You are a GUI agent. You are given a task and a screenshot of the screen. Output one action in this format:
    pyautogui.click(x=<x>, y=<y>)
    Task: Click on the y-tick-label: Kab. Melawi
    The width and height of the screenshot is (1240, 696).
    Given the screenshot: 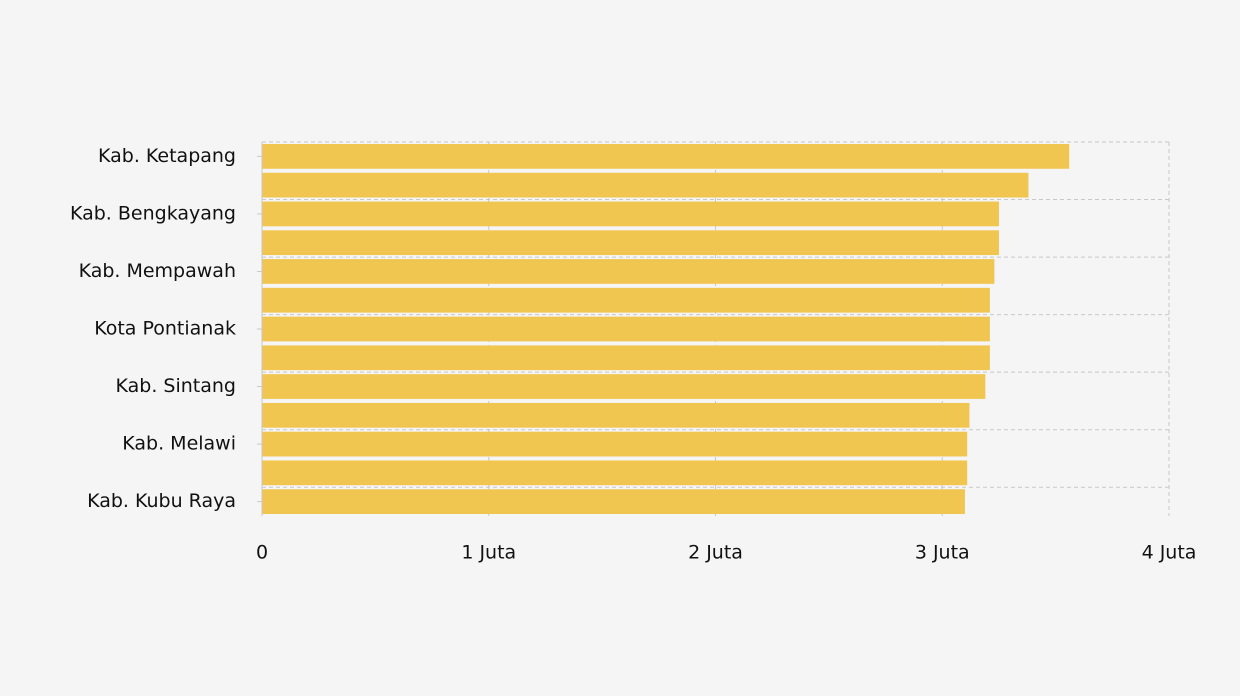 What is the action you would take?
    pyautogui.click(x=179, y=444)
    